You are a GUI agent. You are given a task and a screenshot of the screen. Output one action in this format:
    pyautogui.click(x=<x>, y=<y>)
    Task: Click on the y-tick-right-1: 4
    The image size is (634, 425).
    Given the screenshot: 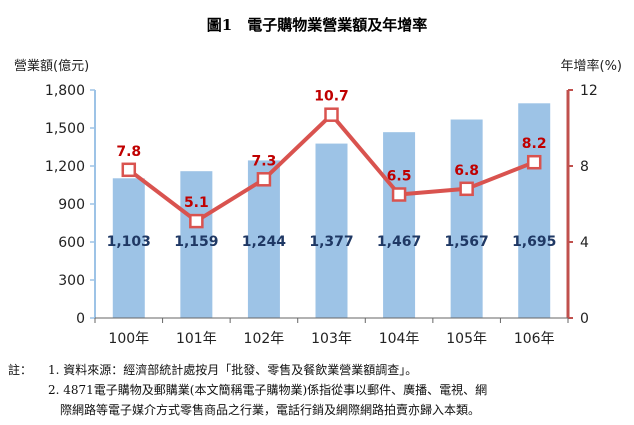 What is the action you would take?
    pyautogui.click(x=584, y=243)
    